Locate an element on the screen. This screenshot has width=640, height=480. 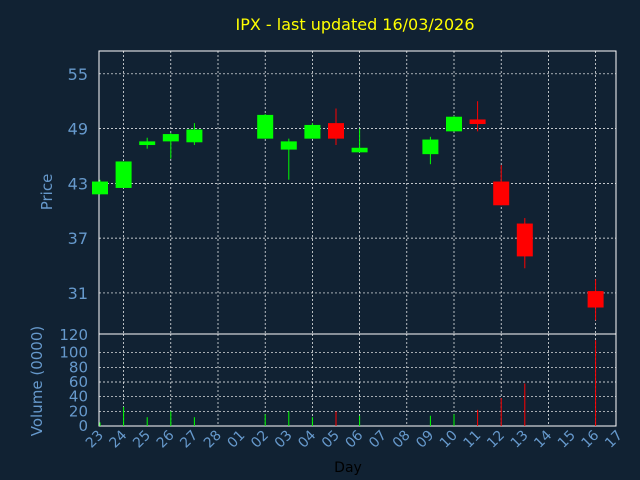
volume-tick-label: 120 is located at coordinates (73, 335).